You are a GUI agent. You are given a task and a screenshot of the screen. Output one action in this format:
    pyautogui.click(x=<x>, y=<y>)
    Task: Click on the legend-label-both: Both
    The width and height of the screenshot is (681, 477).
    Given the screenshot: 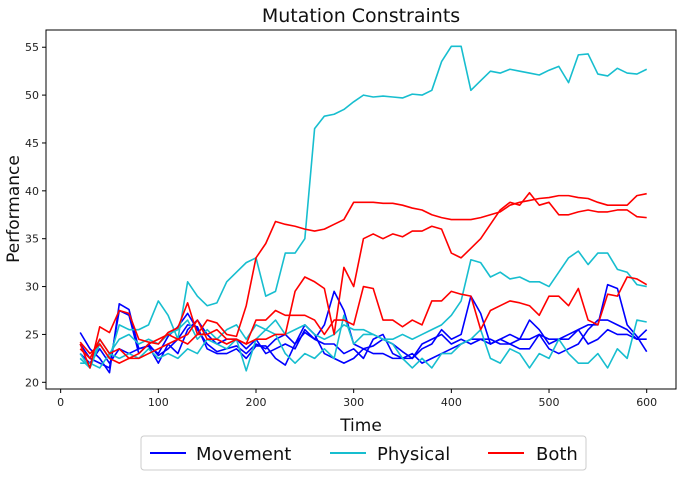 What is the action you would take?
    pyautogui.click(x=557, y=454)
    